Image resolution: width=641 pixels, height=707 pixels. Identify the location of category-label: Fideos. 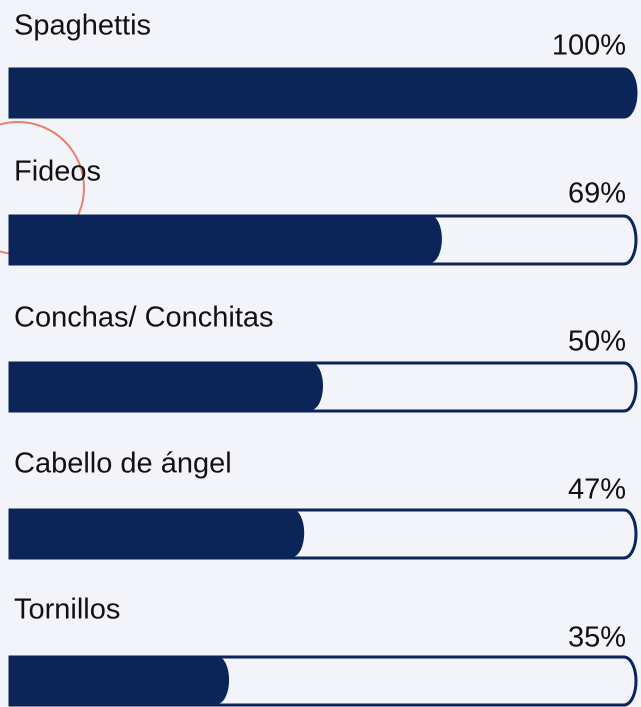
(57, 172).